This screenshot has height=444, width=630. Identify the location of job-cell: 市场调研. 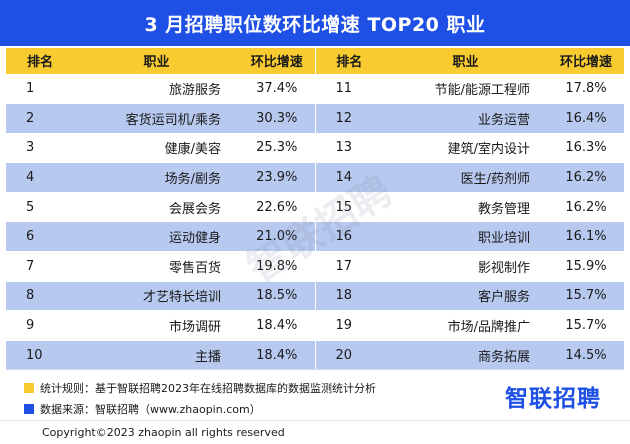
(156, 325).